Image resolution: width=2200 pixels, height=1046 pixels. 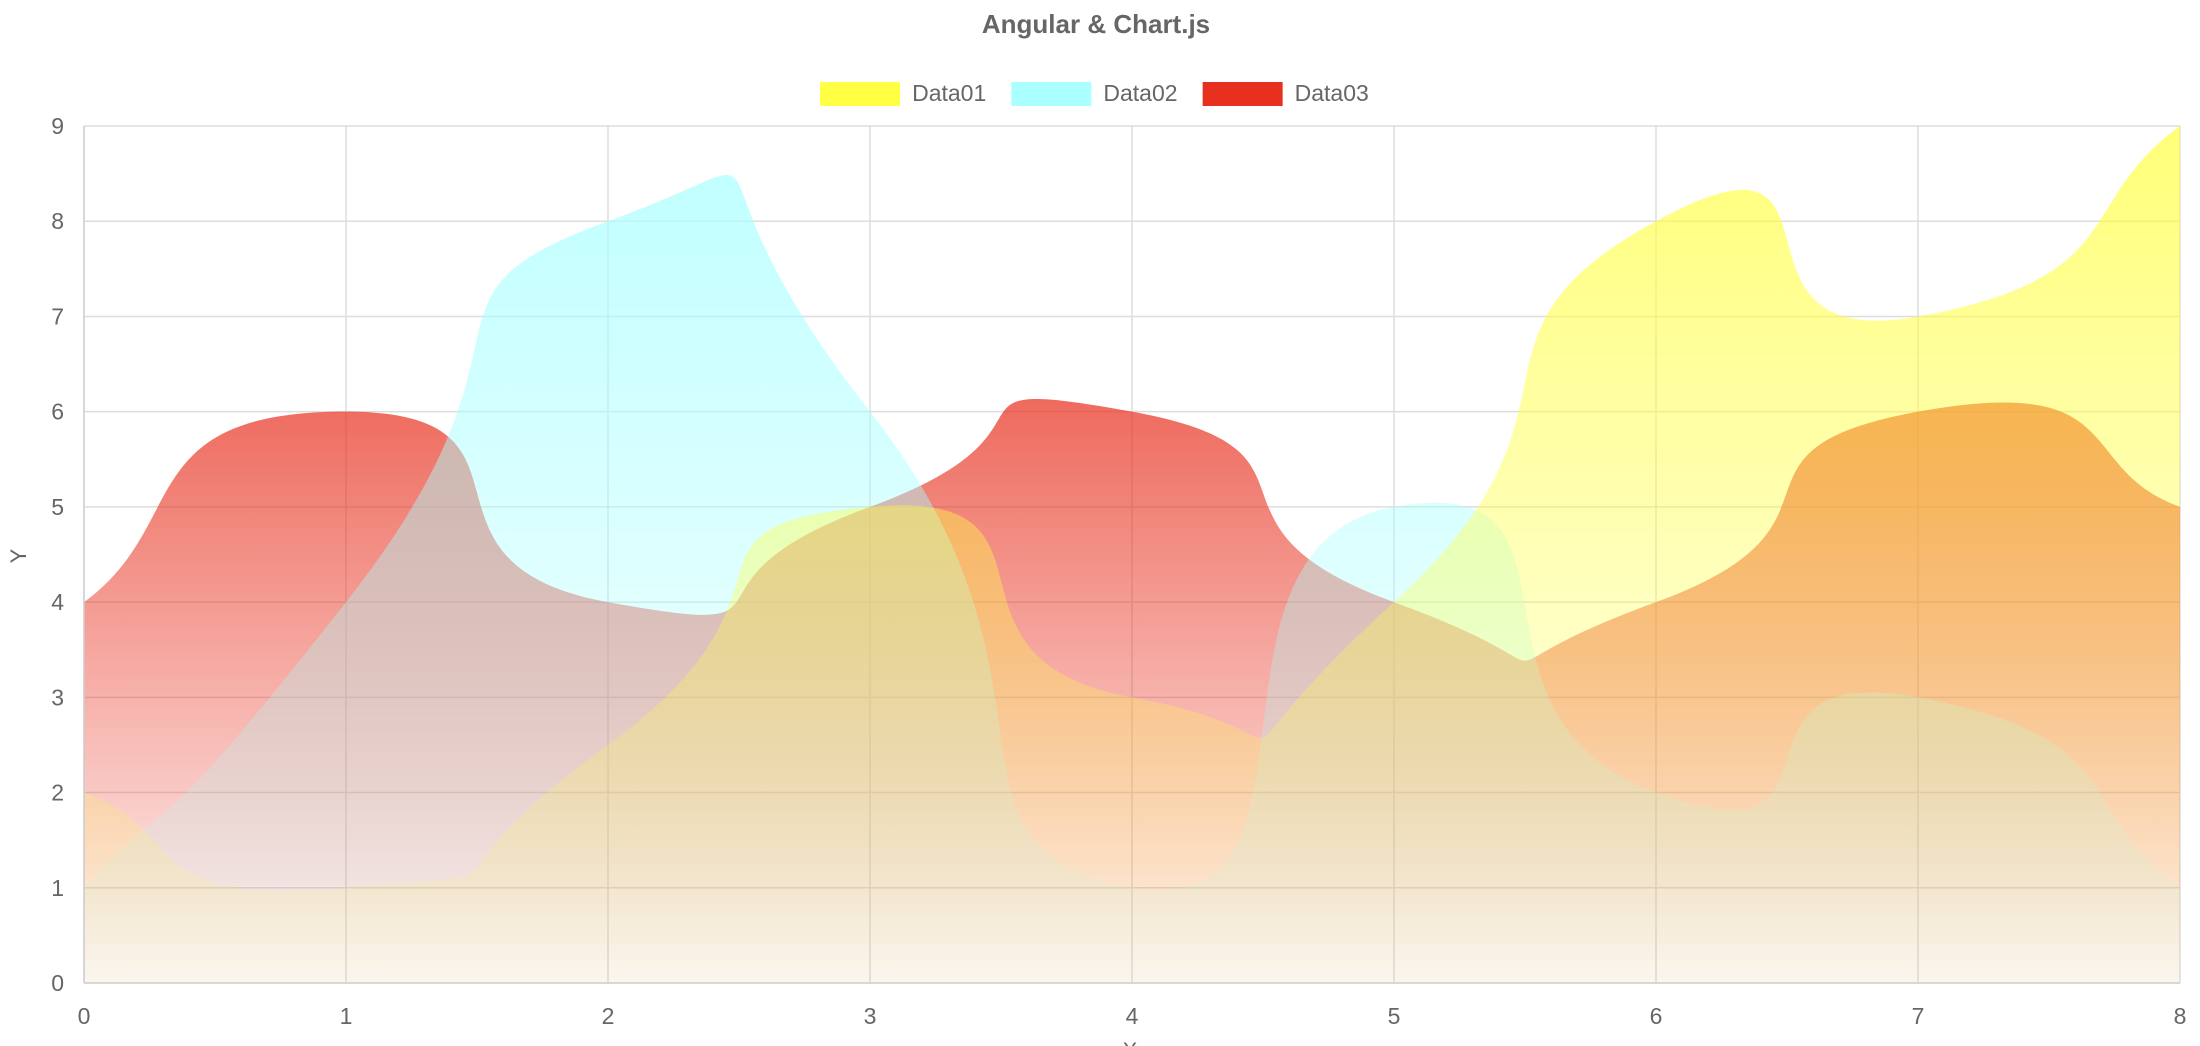 What do you see at coordinates (84, 1016) in the screenshot?
I see `x-tick-label: 0` at bounding box center [84, 1016].